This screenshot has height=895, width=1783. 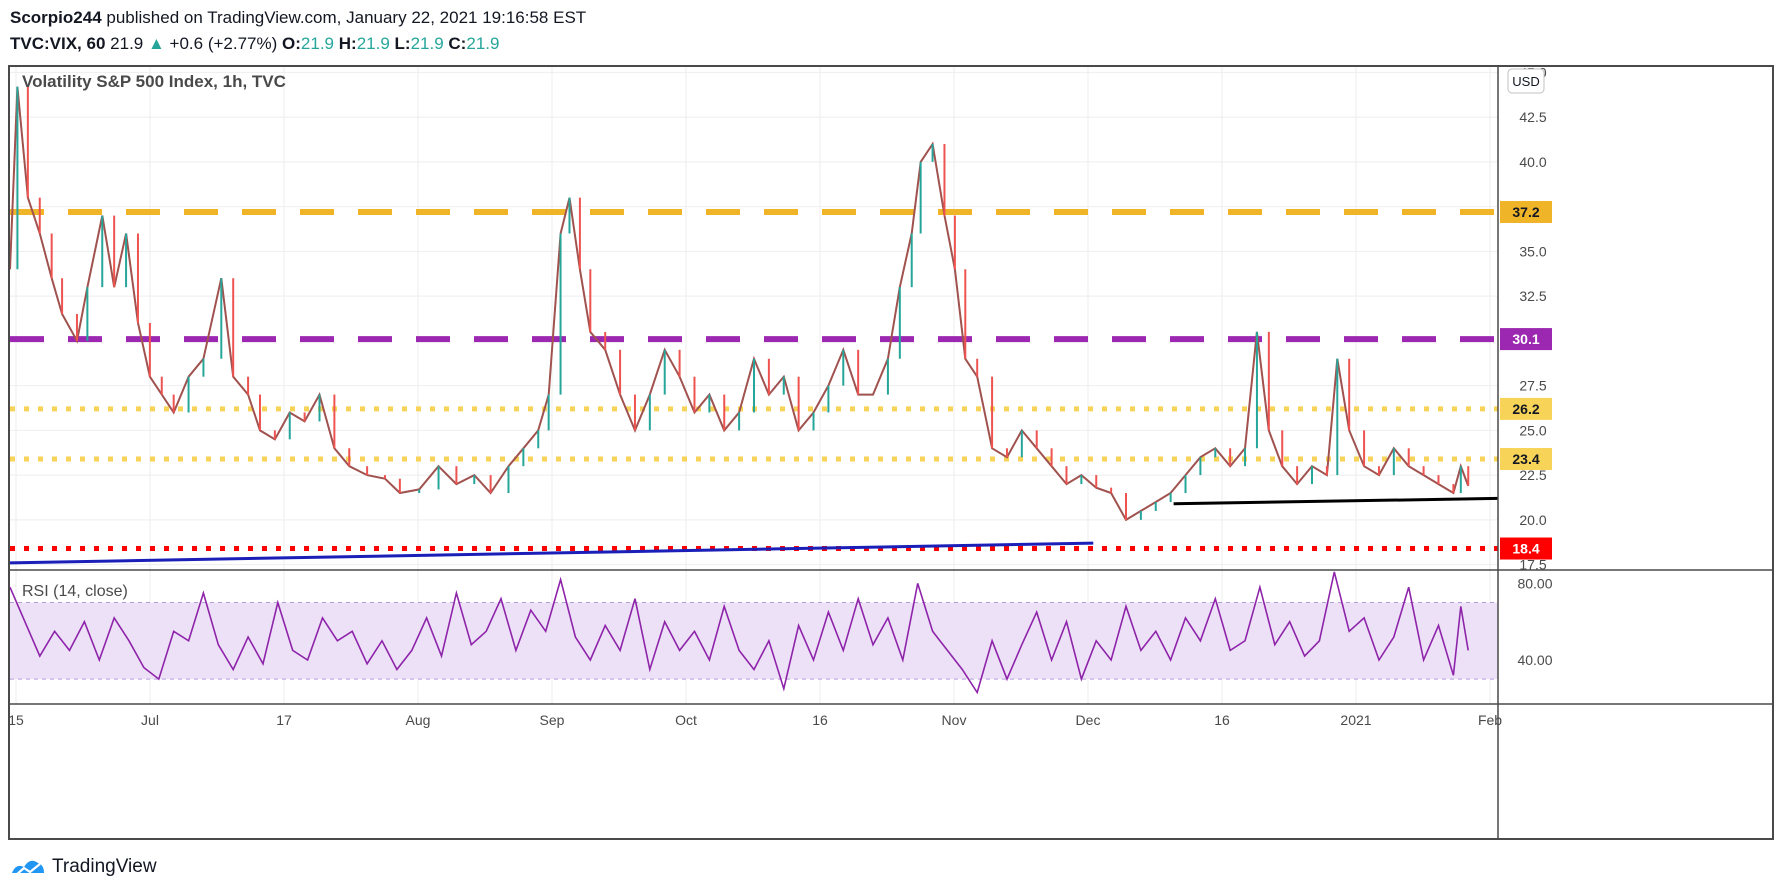 I want to click on level-label: 37.2, so click(x=1526, y=211).